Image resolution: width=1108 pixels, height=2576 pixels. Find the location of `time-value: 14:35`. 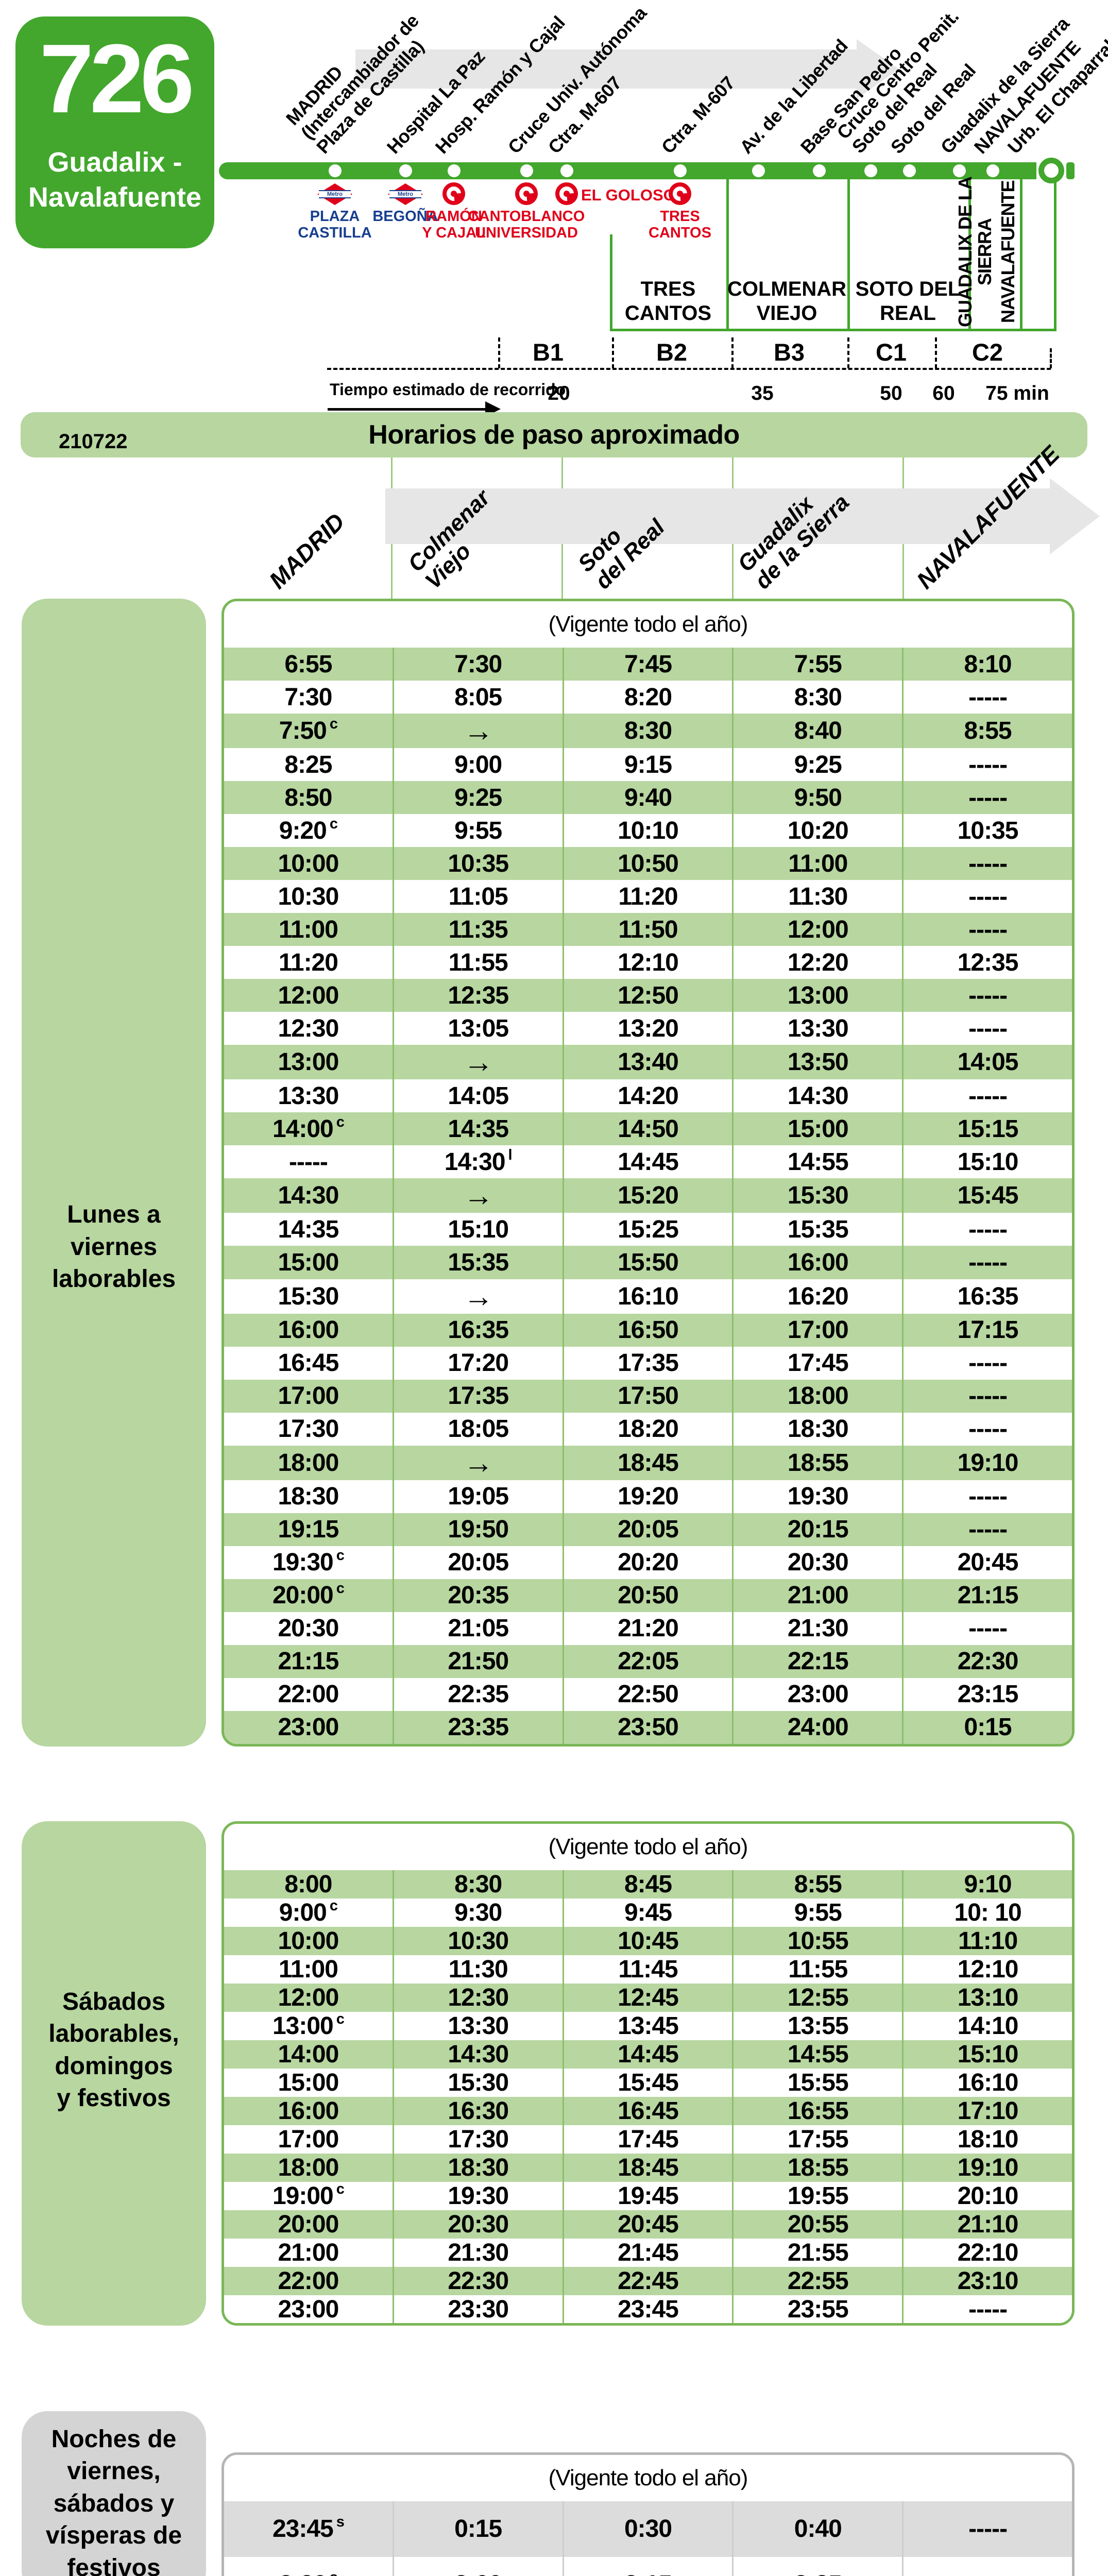

time-value: 14:35 is located at coordinates (478, 1129).